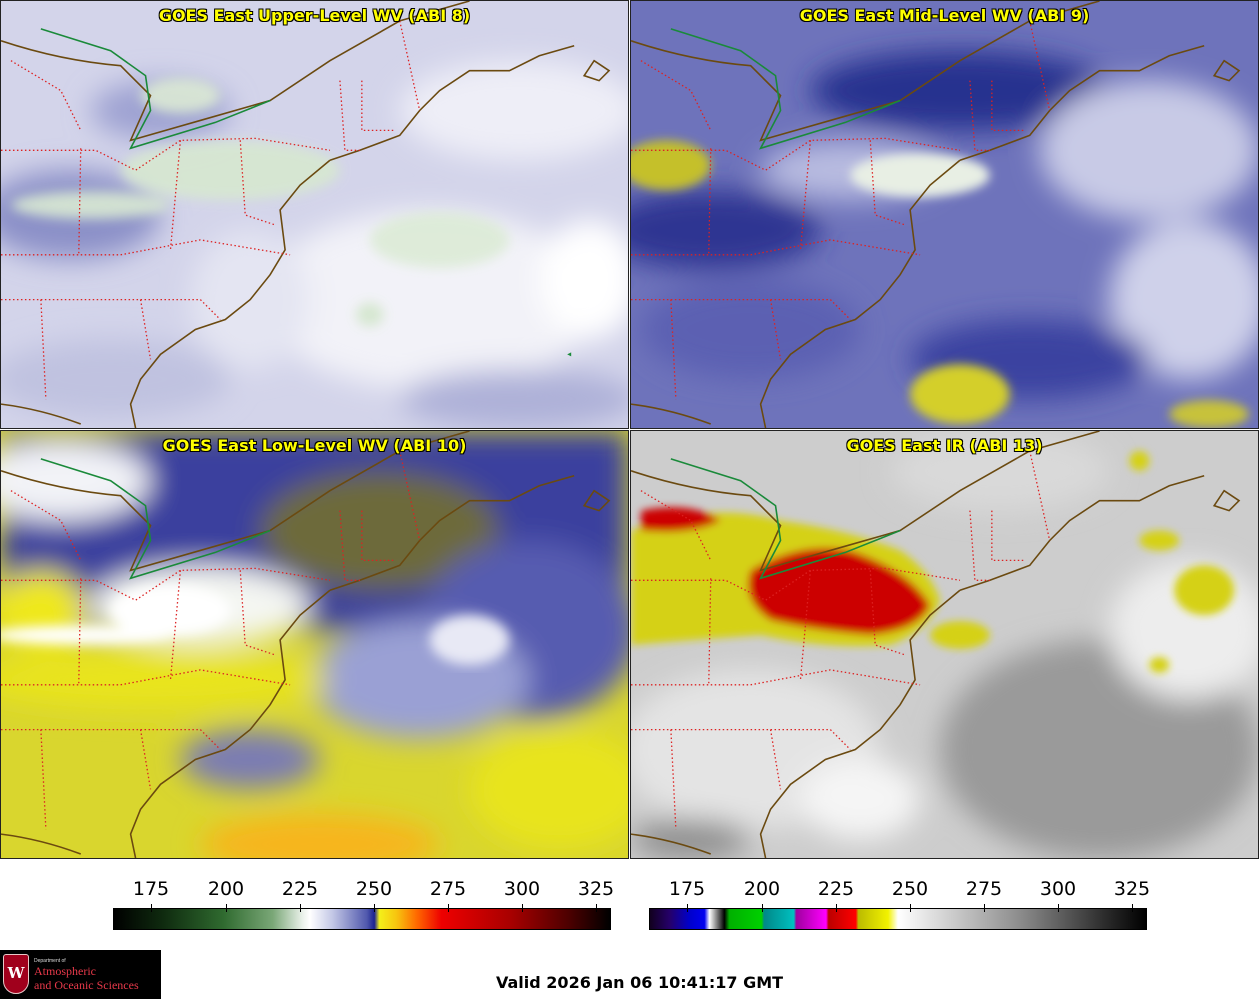  Describe the element at coordinates (984, 889) in the screenshot. I see `ir-tick-label: 275` at that location.